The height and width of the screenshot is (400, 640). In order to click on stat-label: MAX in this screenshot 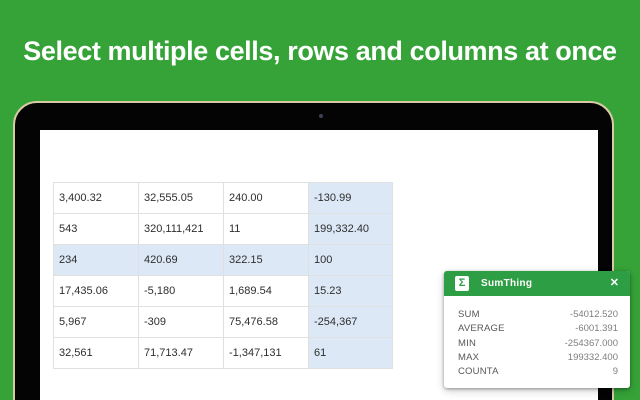, I will do `click(469, 357)`.